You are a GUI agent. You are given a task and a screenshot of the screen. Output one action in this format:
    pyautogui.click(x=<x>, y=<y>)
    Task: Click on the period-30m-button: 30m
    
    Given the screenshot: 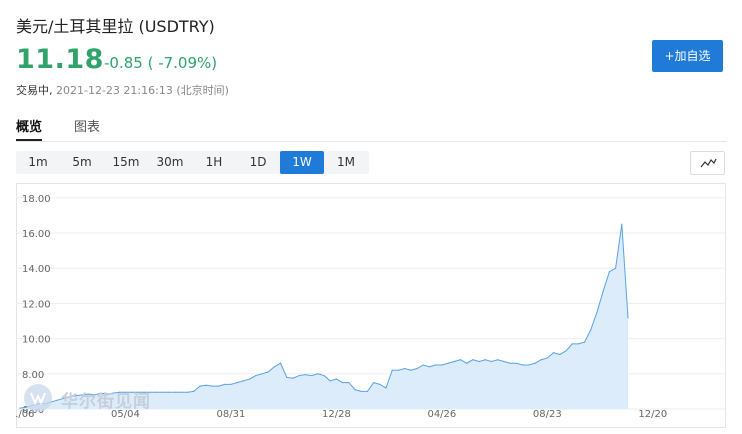 What is the action you would take?
    pyautogui.click(x=170, y=162)
    